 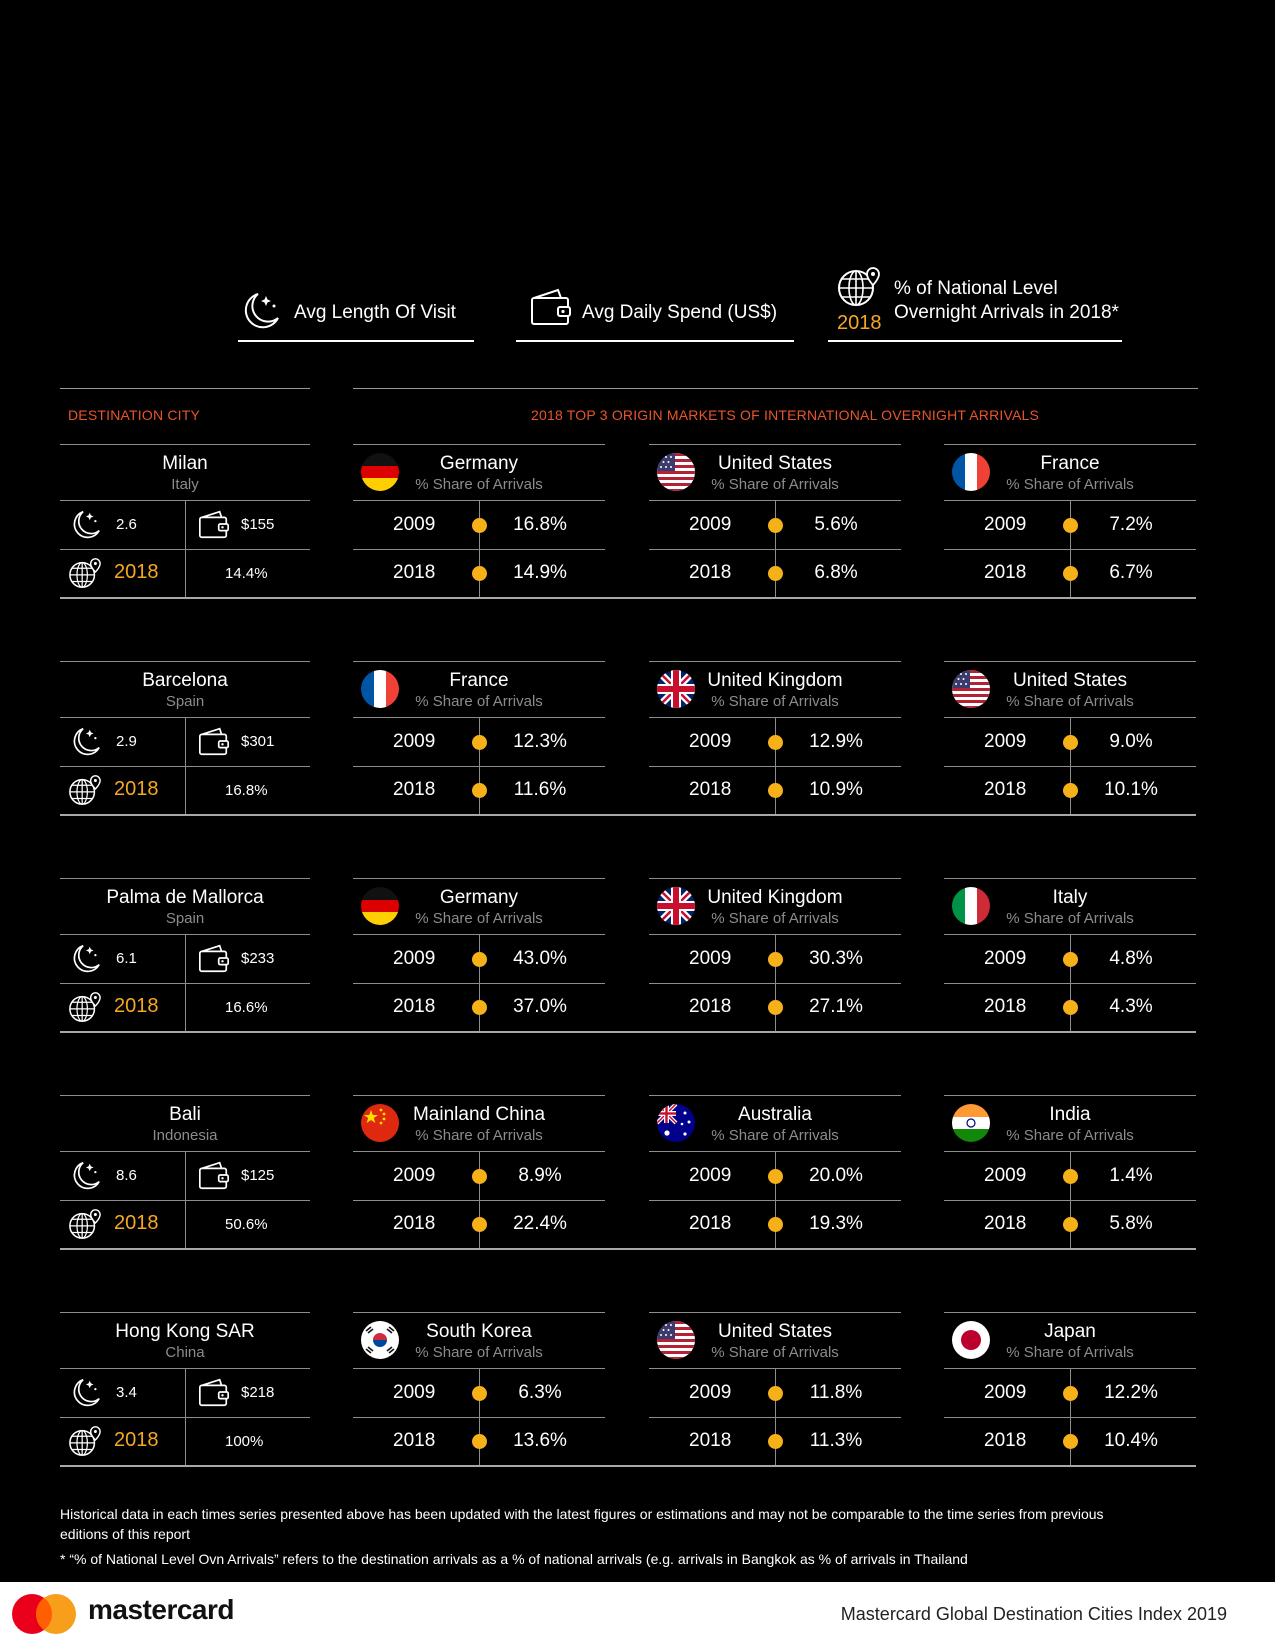 What do you see at coordinates (836, 1224) in the screenshot?
I see `share-2018-value: 19.3%` at bounding box center [836, 1224].